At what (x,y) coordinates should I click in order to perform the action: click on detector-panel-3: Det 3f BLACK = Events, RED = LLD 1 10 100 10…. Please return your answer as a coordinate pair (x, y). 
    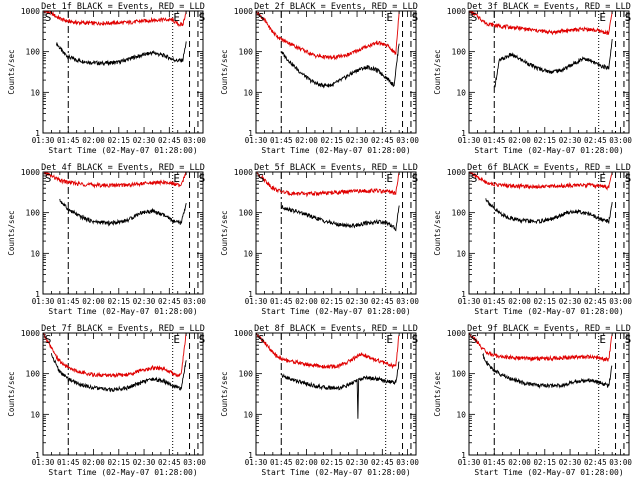
    Looking at the image, I should click on (532, 78).